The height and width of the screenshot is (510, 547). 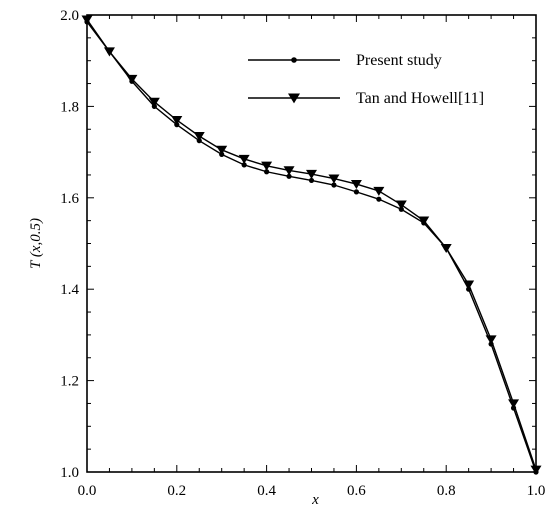 What do you see at coordinates (87, 491) in the screenshot?
I see `x-tick-label: 0.0` at bounding box center [87, 491].